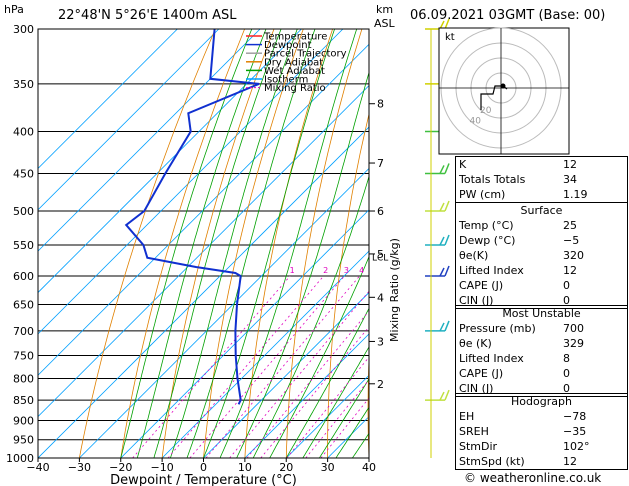 The height and width of the screenshot is (486, 629). What do you see at coordinates (573, 343) in the screenshot?
I see `most-unstable-value: 329` at bounding box center [573, 343].